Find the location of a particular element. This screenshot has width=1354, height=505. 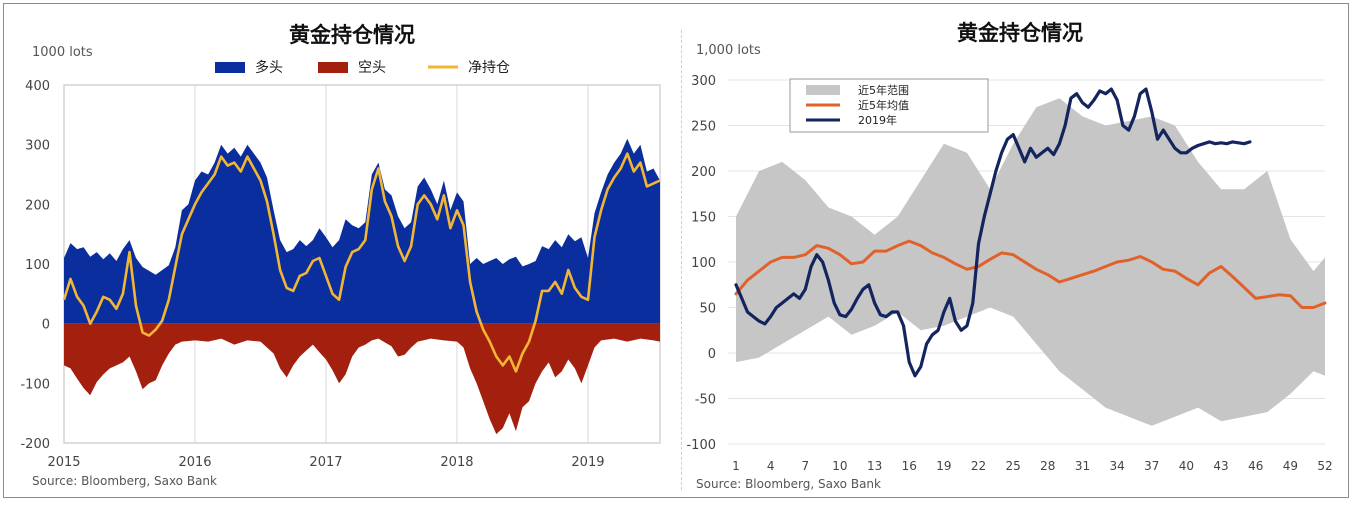

y-tick-label: 150 is located at coordinates (703, 218).